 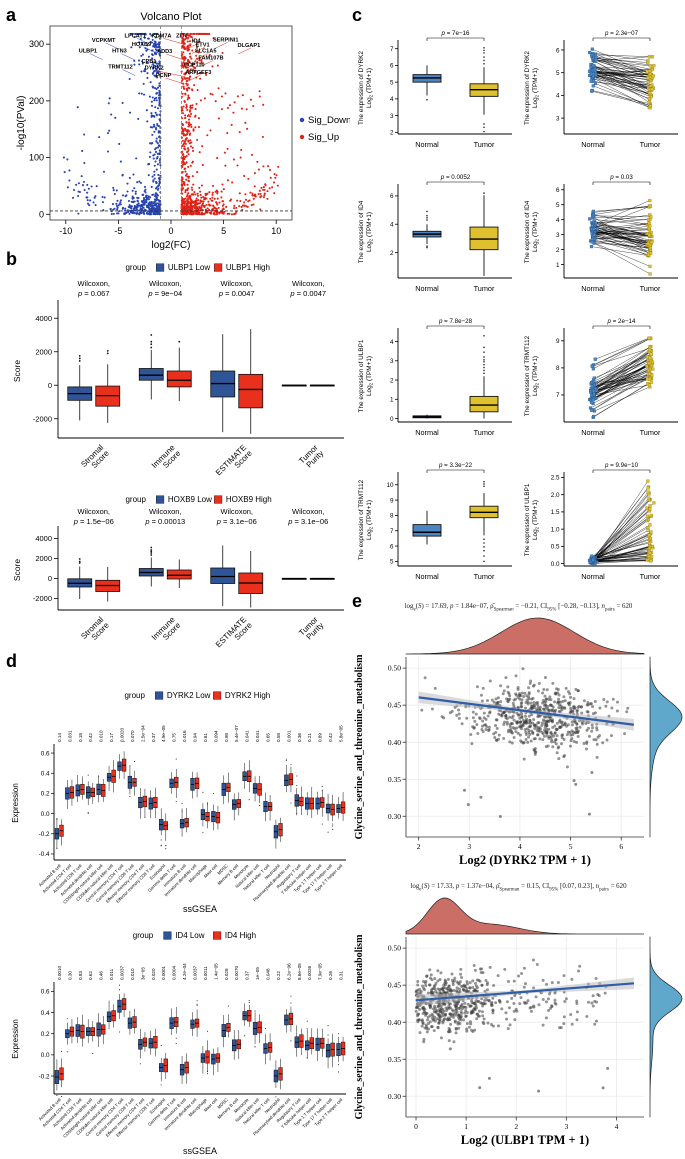 I want to click on p-value: 0.048, so click(x=267, y=974).